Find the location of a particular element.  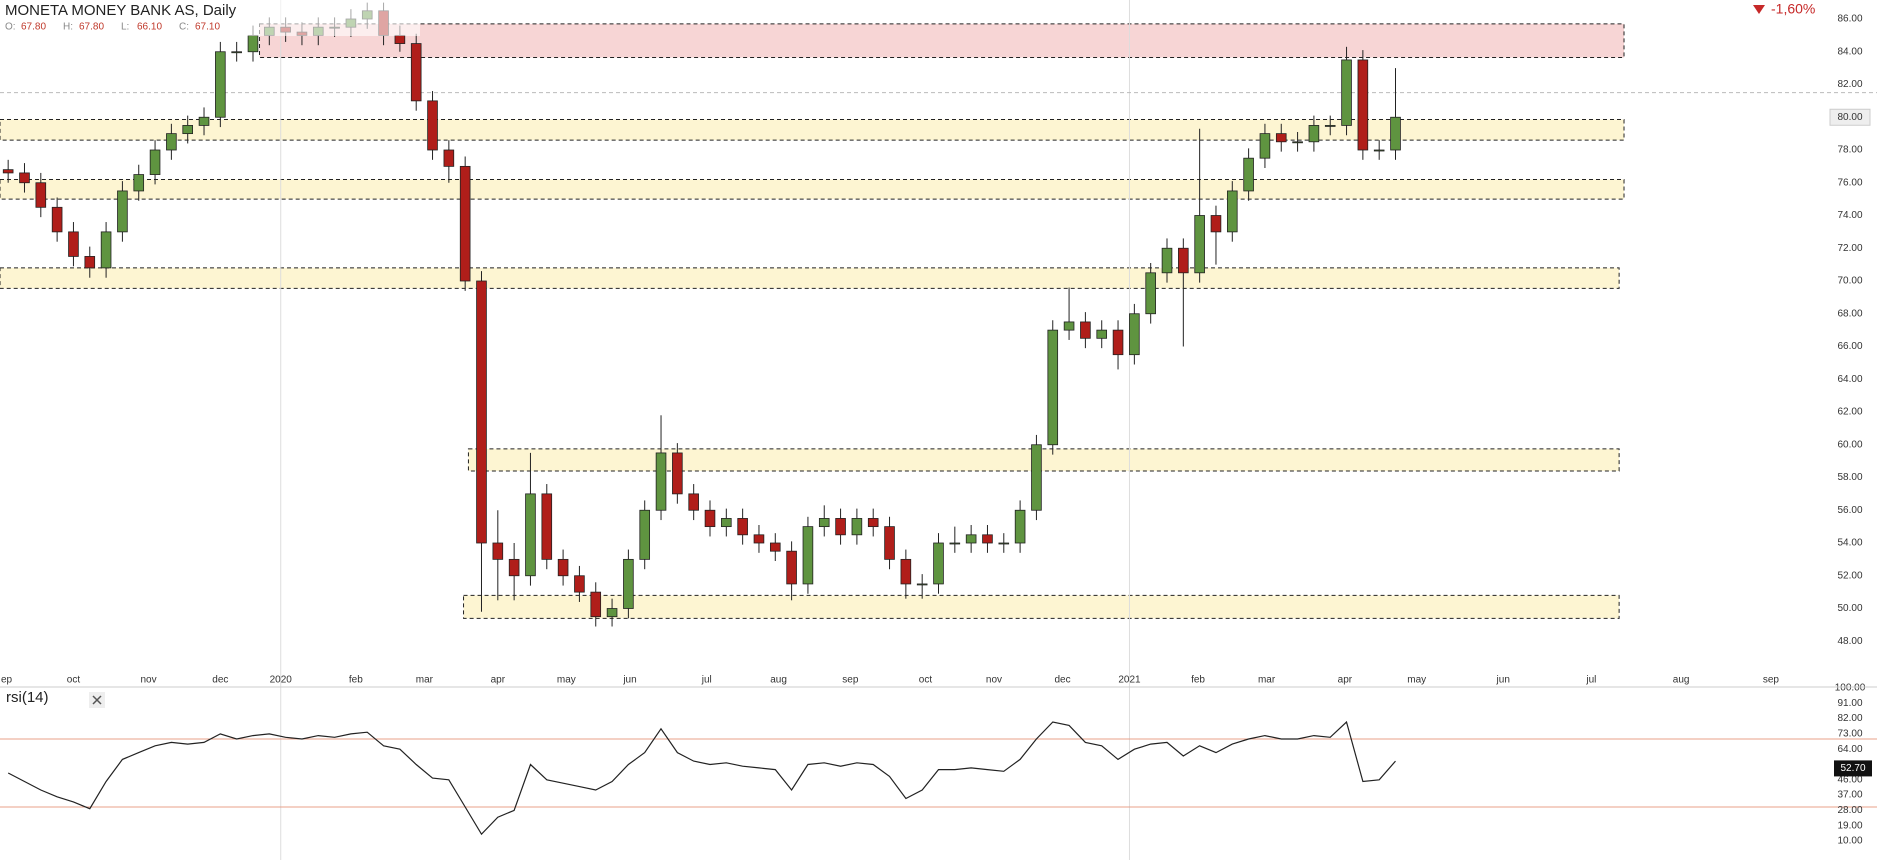

ohlc-value: 66.10 is located at coordinates (149, 27).